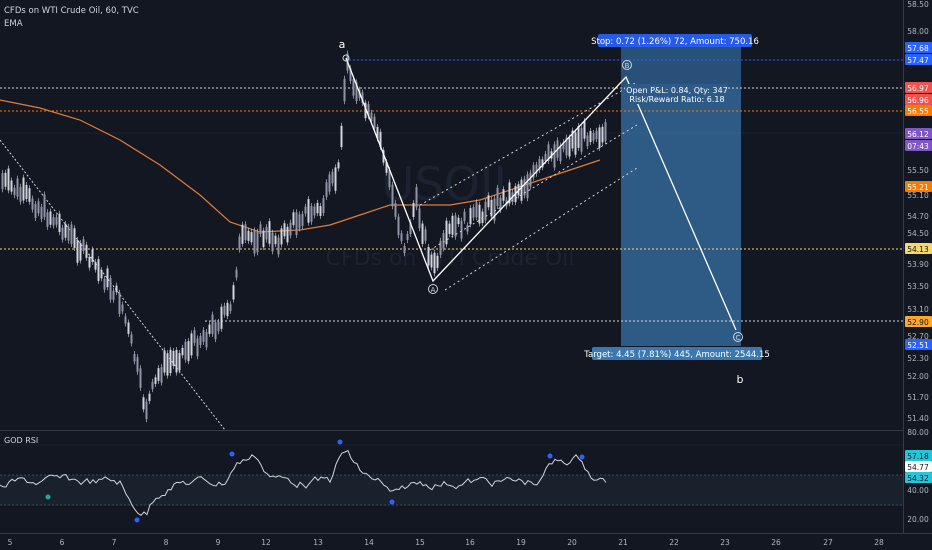 The image size is (932, 550). Describe the element at coordinates (13, 24) in the screenshot. I see `indicator-label: EMA` at that location.